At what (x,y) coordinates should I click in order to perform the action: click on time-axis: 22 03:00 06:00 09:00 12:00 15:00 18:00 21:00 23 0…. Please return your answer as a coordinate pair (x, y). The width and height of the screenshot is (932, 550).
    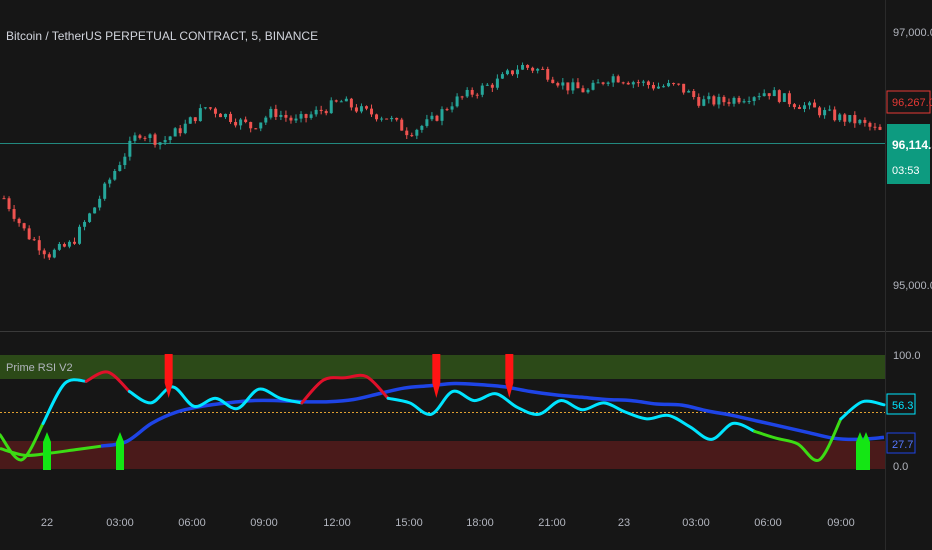
    Looking at the image, I should click on (448, 523).